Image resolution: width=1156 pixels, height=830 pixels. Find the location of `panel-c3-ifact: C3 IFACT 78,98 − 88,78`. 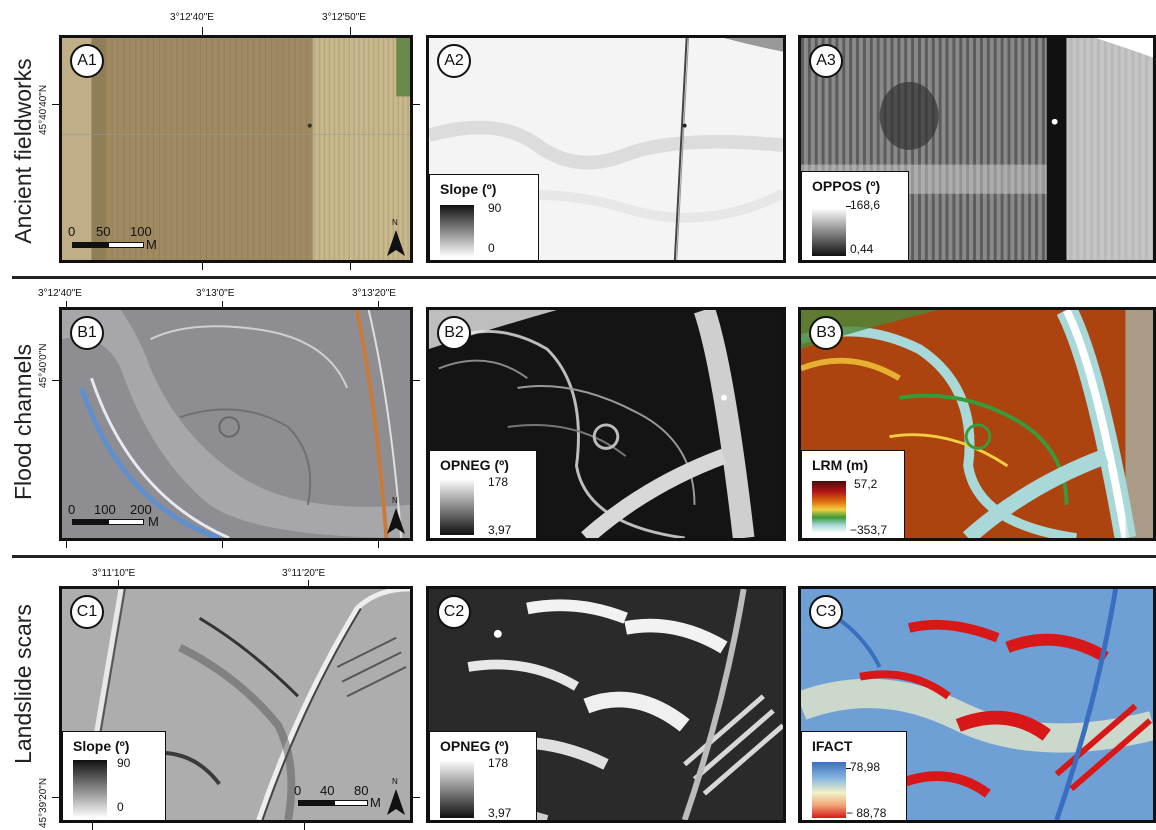

panel-c3-ifact: C3 IFACT 78,98 − 88,78 is located at coordinates (977, 704).